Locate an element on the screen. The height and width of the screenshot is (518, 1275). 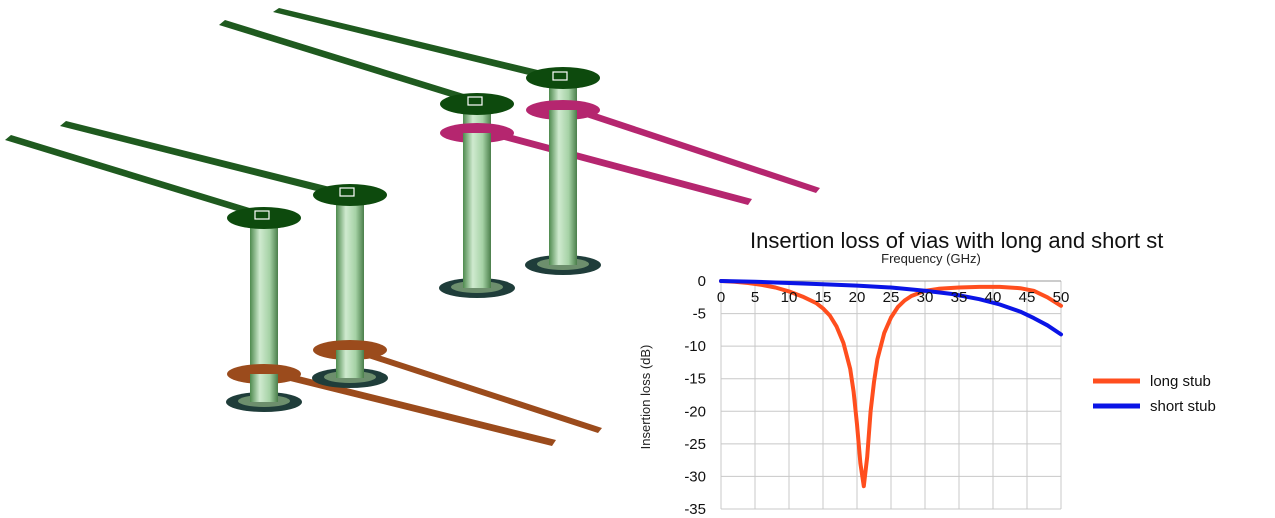
via-front-left is located at coordinates (264, 309).